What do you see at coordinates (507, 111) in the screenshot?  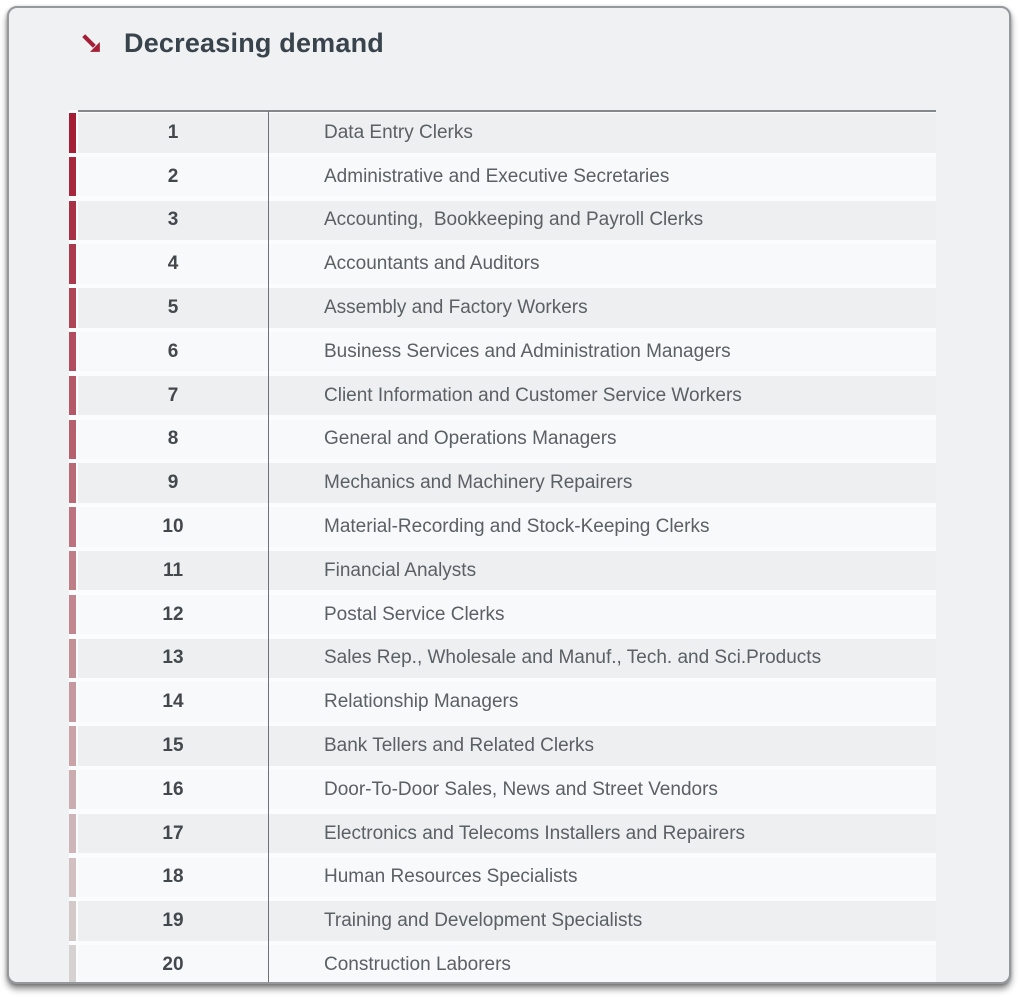 I see `table-top-rule` at bounding box center [507, 111].